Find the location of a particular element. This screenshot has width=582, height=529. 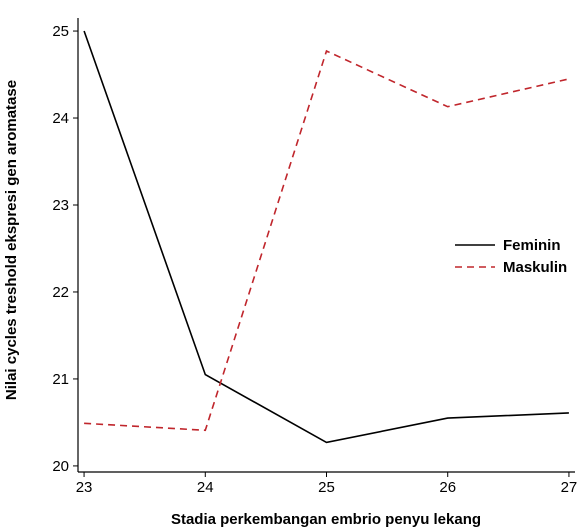

x-tick-label: 24 is located at coordinates (205, 487).